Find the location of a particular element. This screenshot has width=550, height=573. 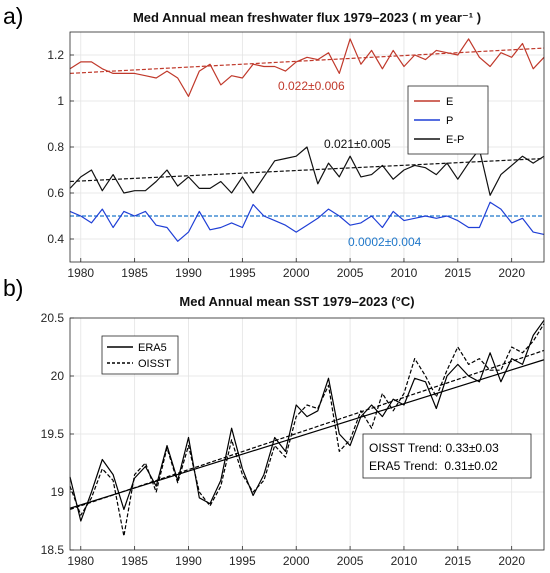

y-tick-label: 19.5 is located at coordinates (53, 434).